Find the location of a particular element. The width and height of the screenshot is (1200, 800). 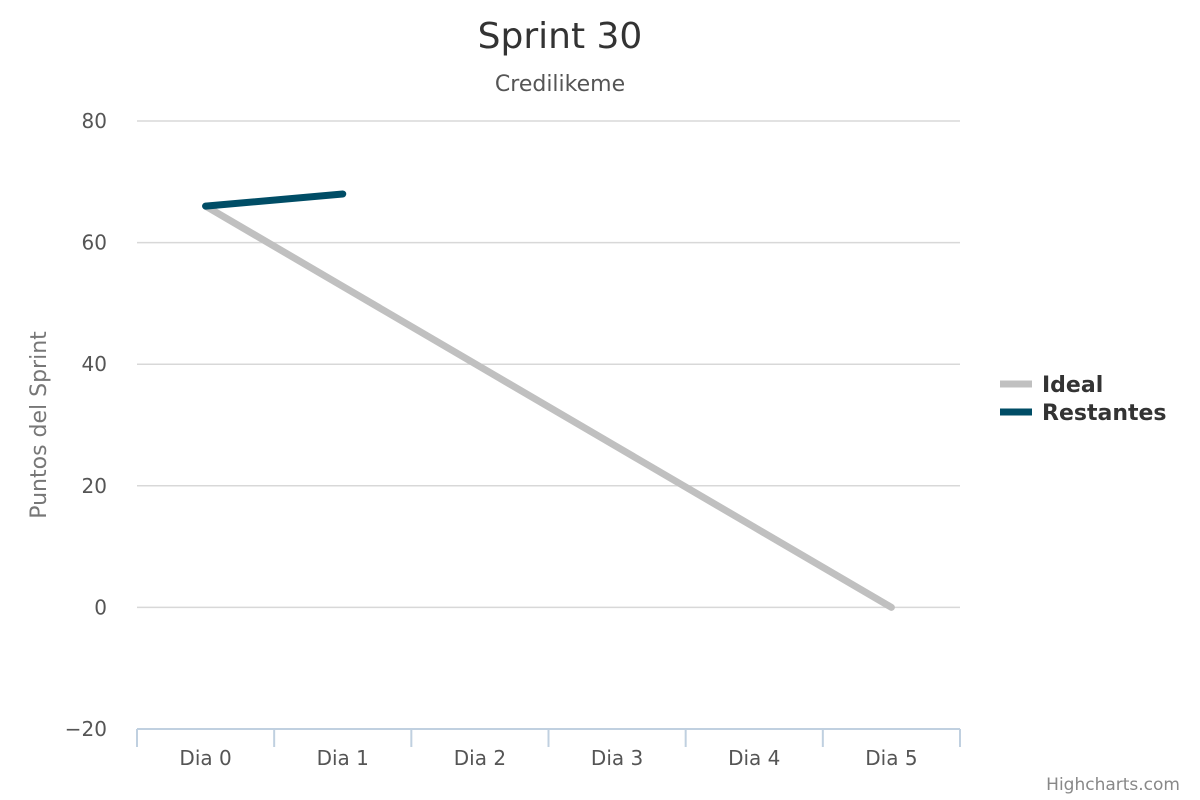

x-tick-label: Dia 1 is located at coordinates (343, 758).